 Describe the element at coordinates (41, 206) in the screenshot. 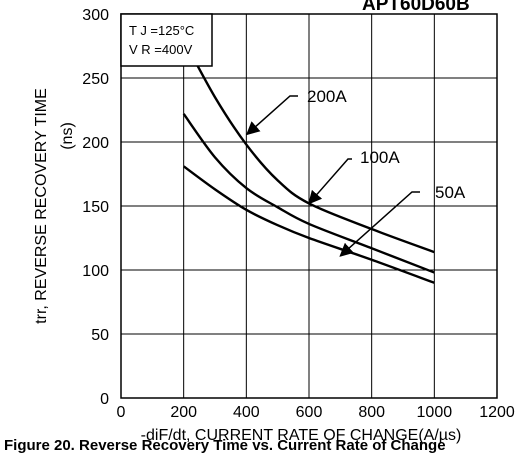

I see `y-axis-label: trr, REVERSE RECOVERY TIME` at that location.